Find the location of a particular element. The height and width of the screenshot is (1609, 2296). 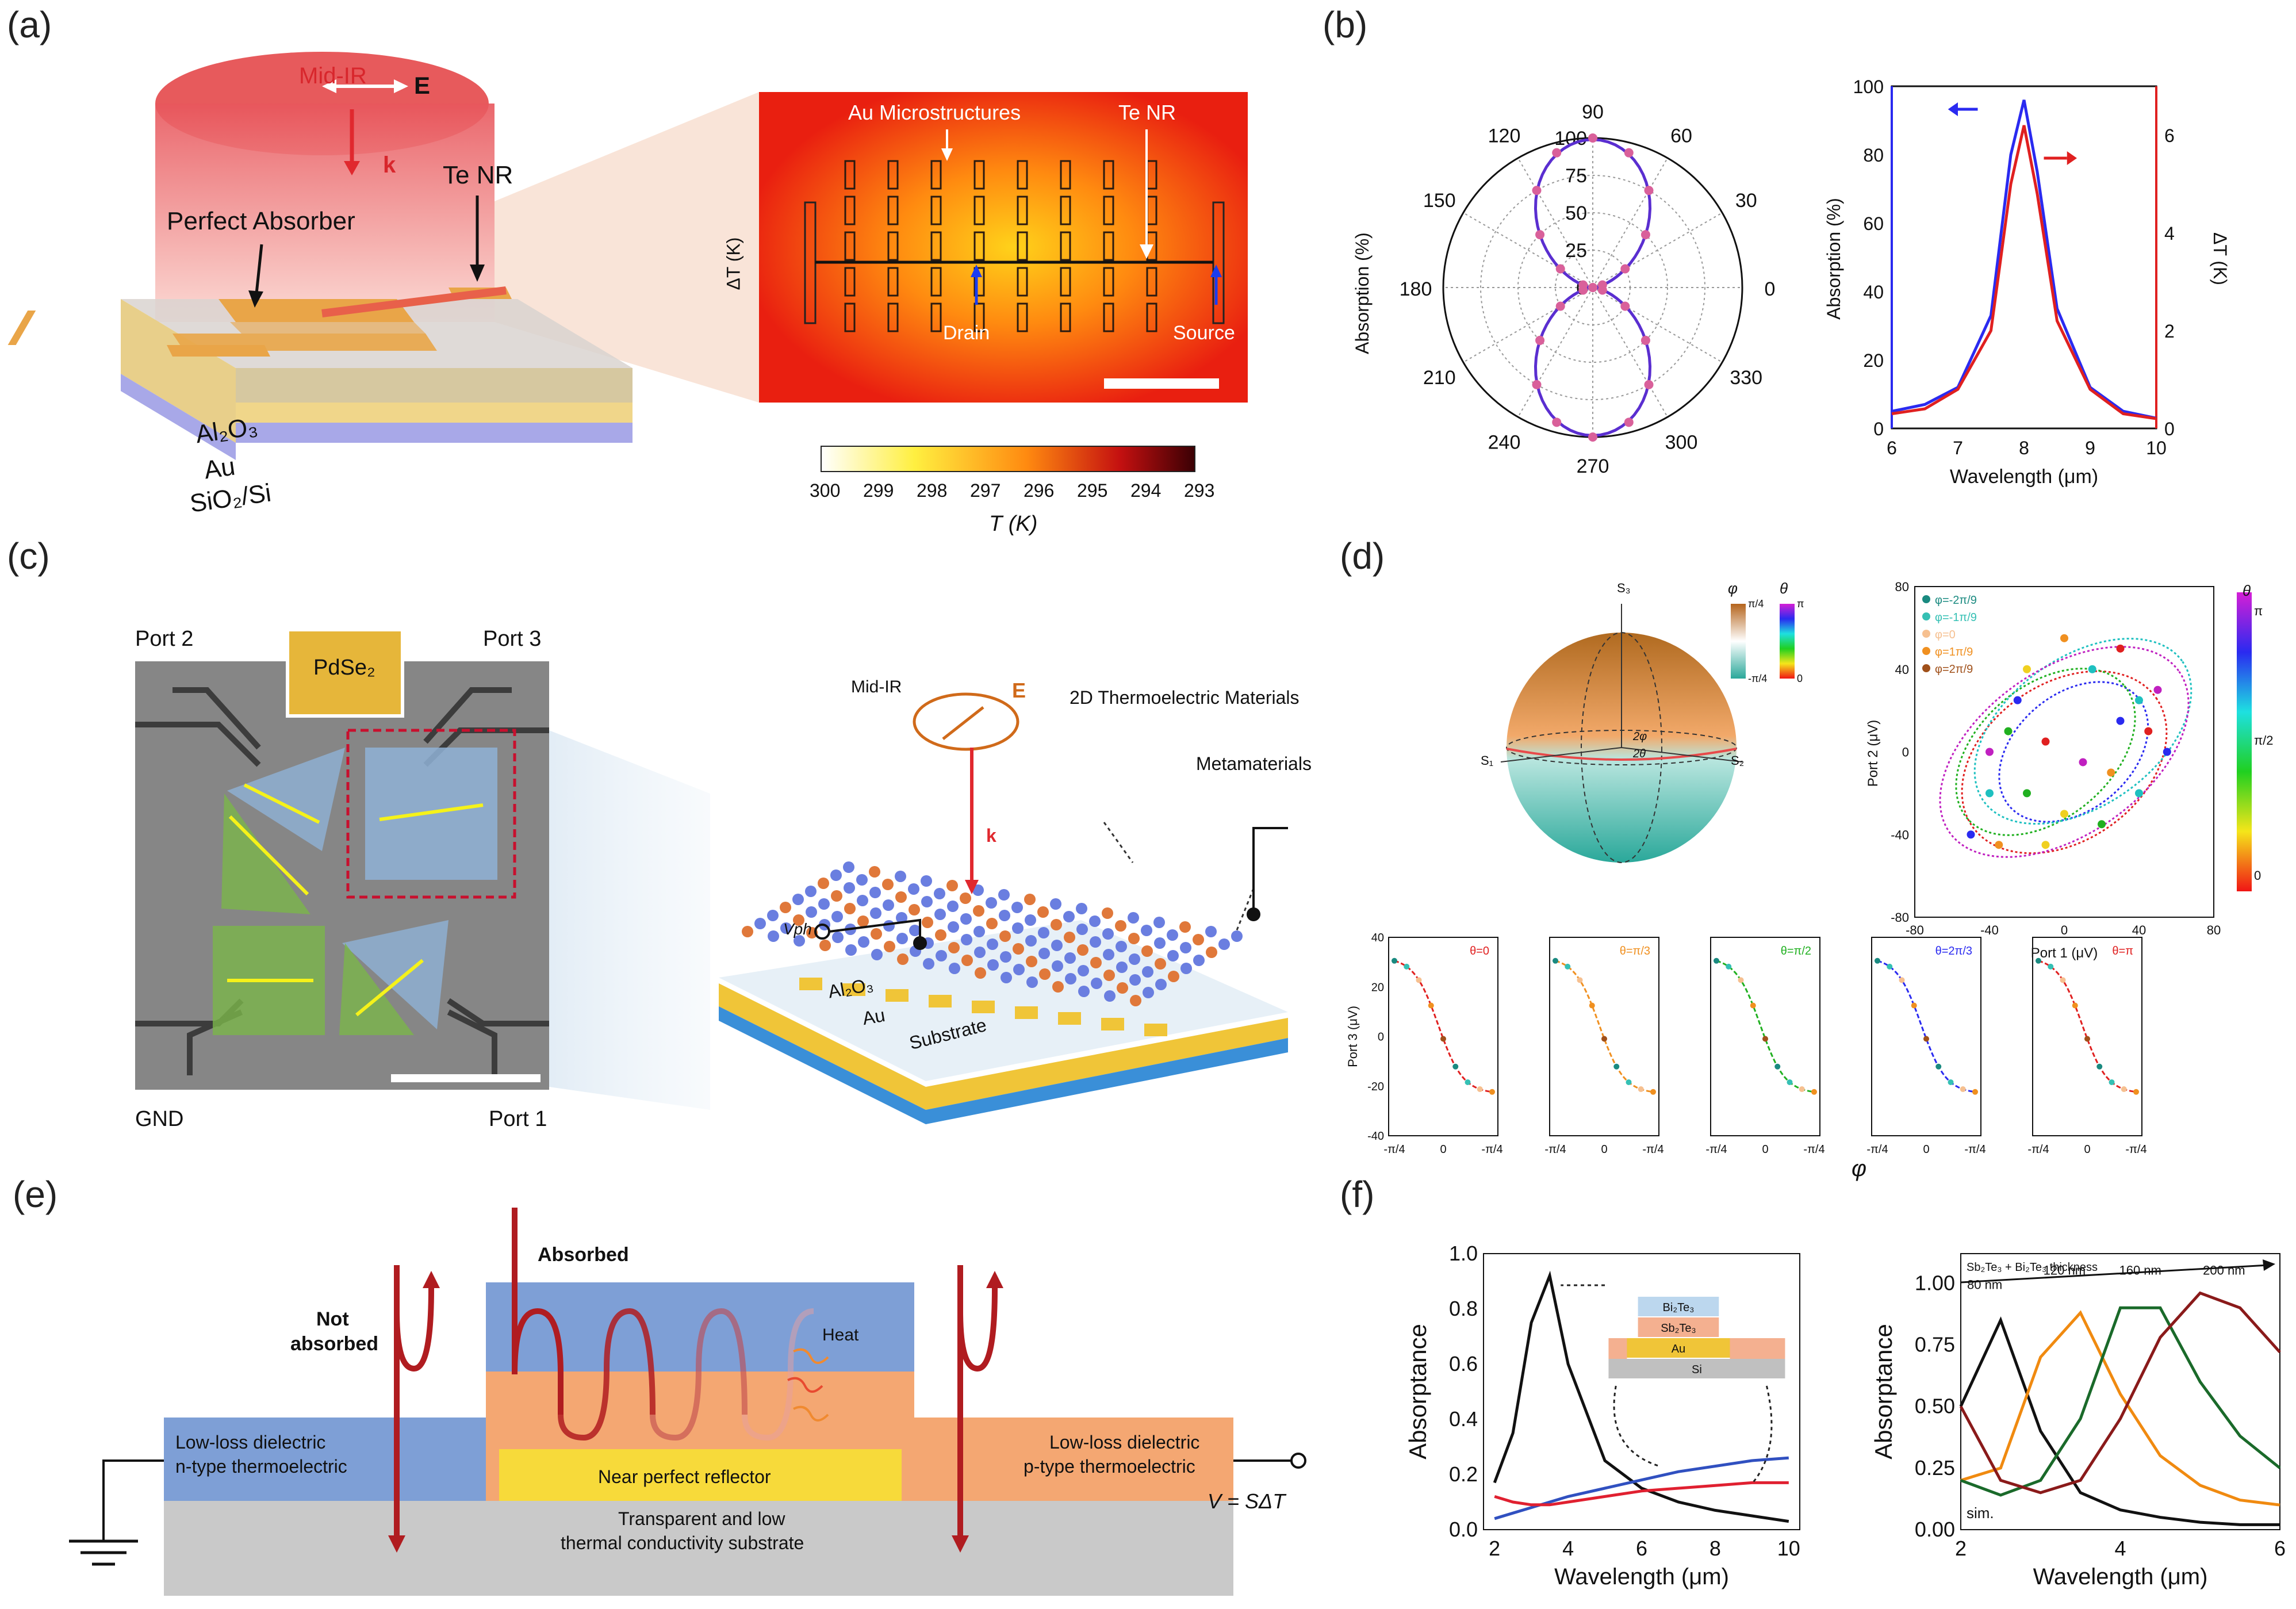

c-thermo: 2D Thermoelectric Materials is located at coordinates (1185, 697).